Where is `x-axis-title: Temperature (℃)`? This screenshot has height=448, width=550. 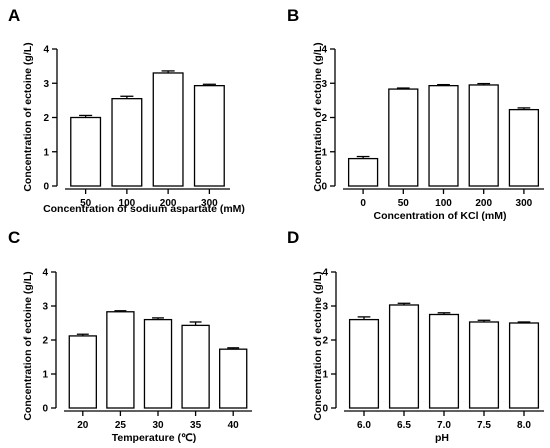 x-axis-title: Temperature (℃) is located at coordinates (154, 438).